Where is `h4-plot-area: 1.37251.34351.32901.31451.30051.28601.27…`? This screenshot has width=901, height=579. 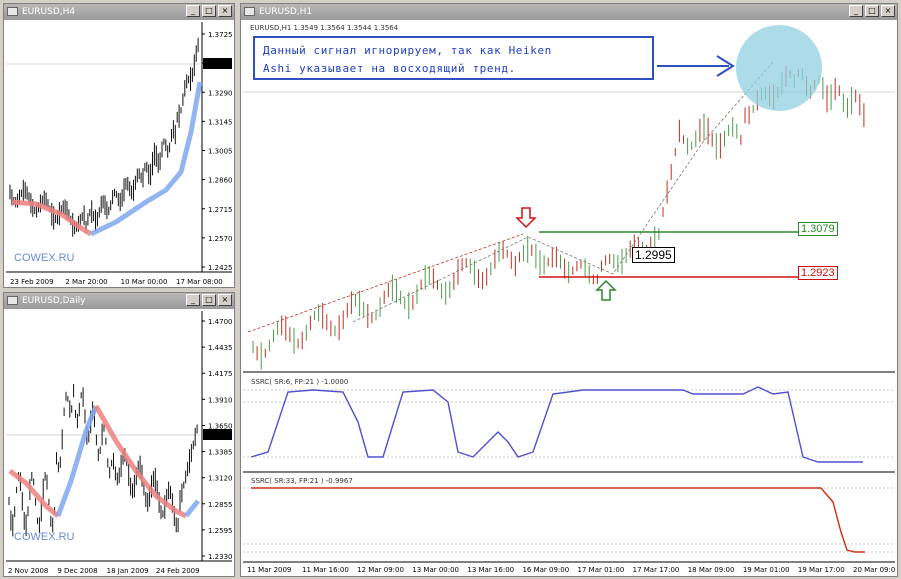
h4-plot-area: 1.37251.34351.32901.31451.30051.28601.27… is located at coordinates (119, 154).